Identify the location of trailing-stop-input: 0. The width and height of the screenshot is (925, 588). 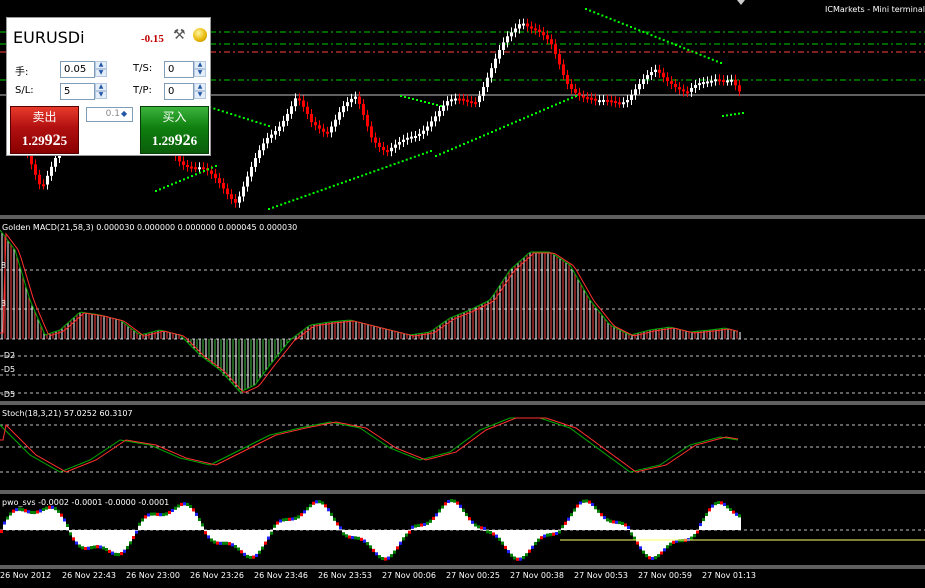
(179, 69).